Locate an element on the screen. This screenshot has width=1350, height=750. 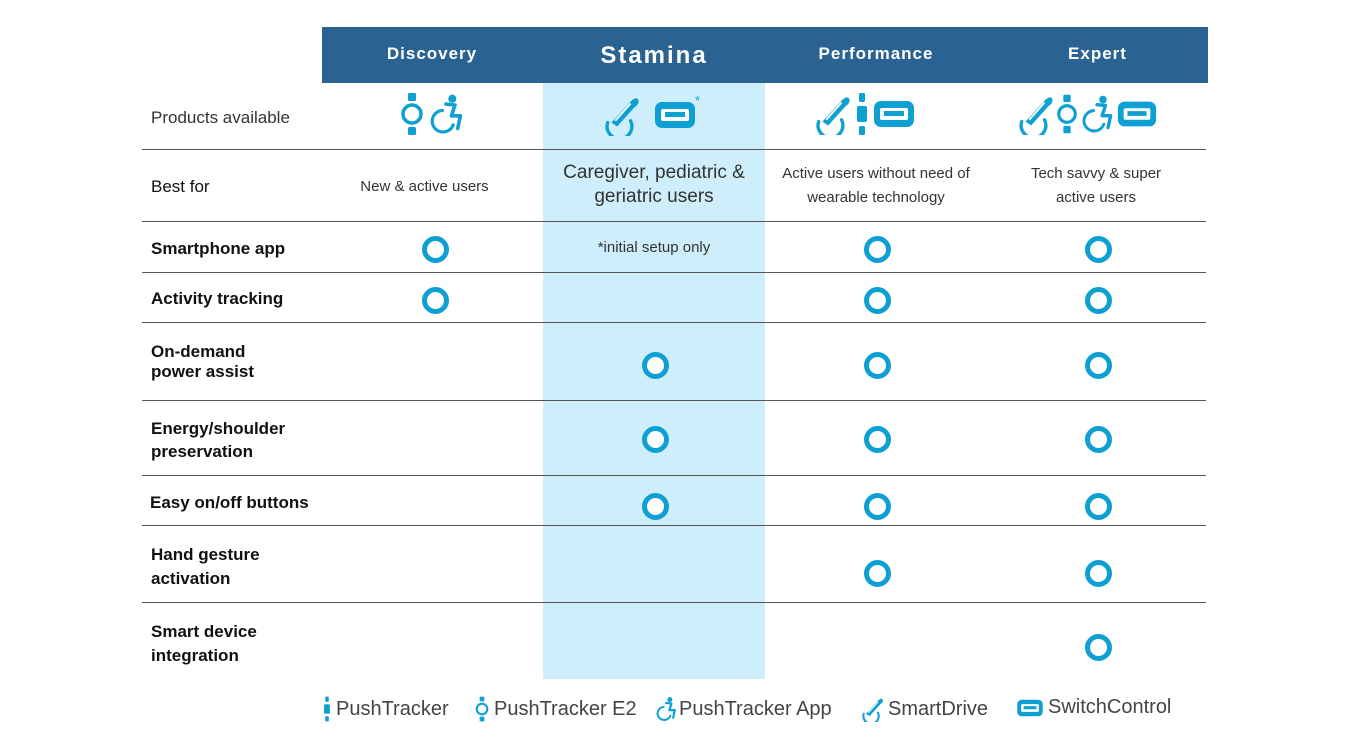
check-performance-on-demand is located at coordinates (877, 365).